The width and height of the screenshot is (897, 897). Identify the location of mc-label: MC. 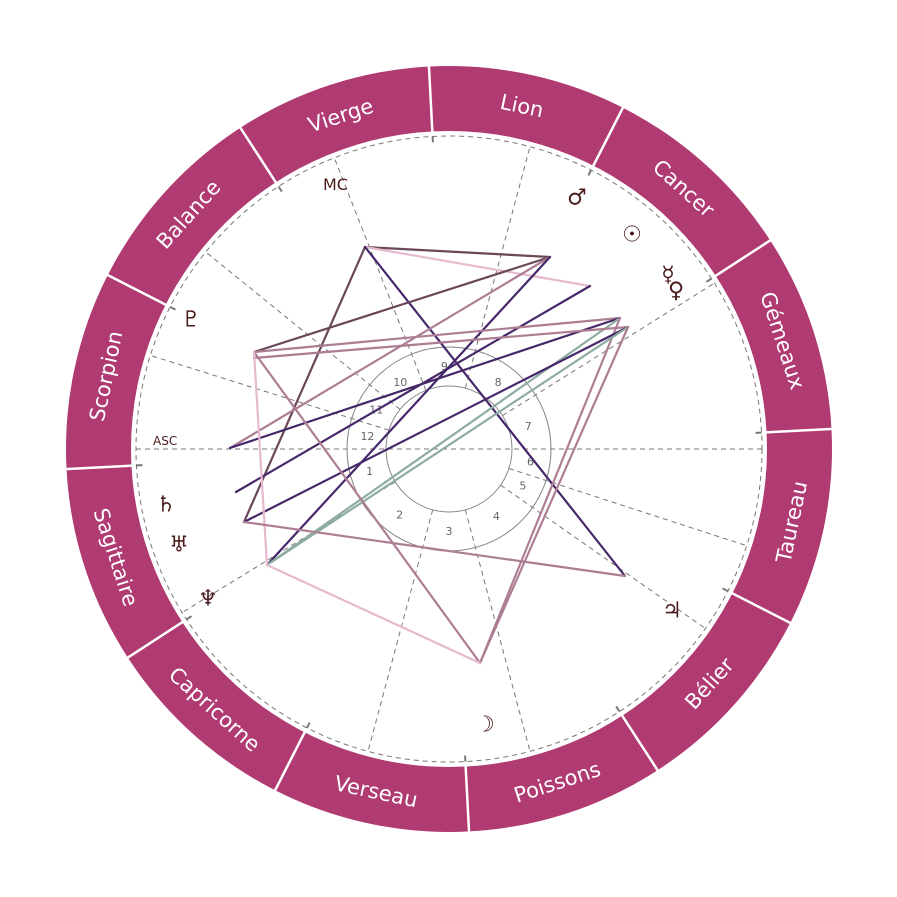
(335, 184).